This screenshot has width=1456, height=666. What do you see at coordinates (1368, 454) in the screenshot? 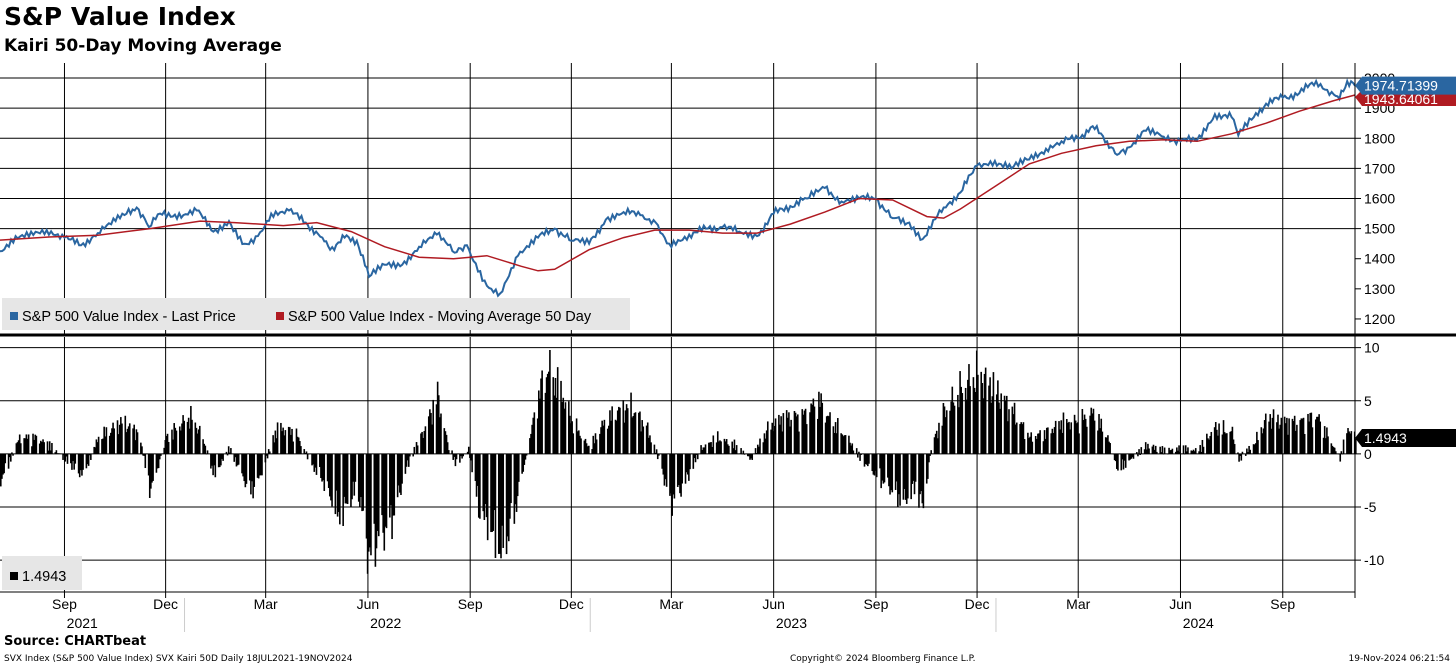
I see `y-tick-label: 0` at bounding box center [1368, 454].